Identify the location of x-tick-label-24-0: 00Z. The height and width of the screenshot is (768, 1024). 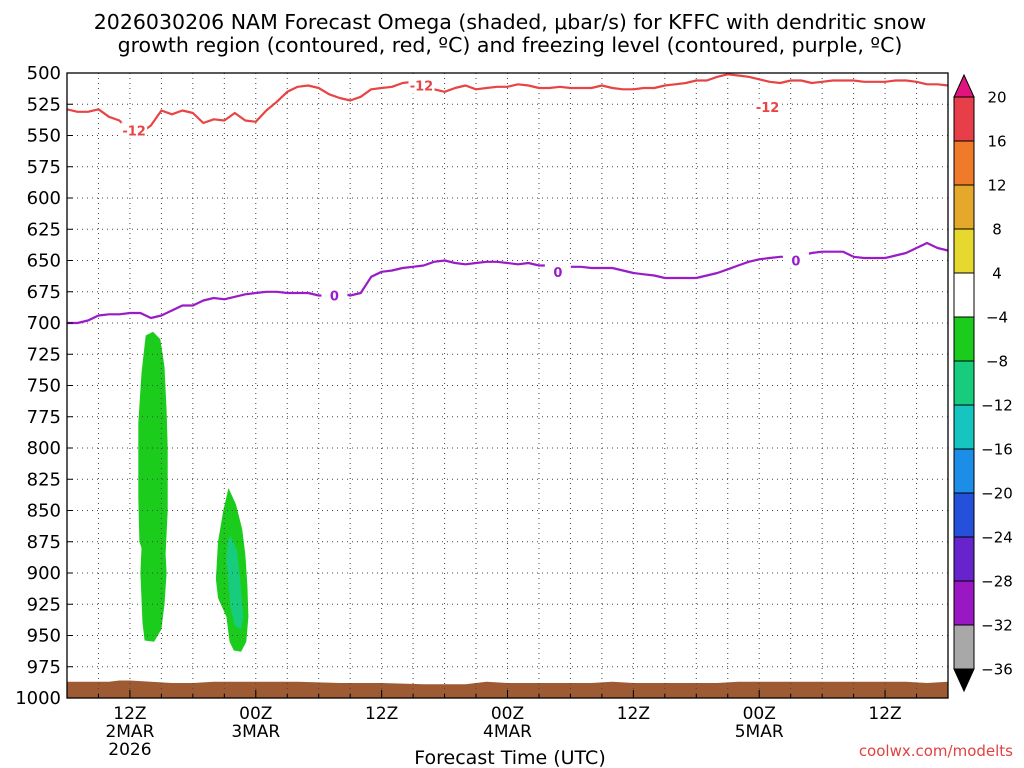
(255, 714).